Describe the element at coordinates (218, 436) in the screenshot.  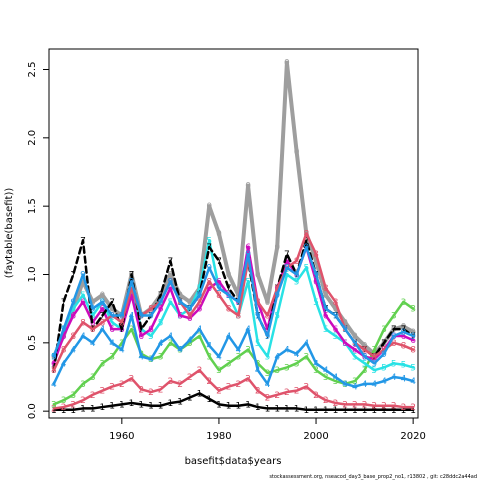
I see `x-tick-label: 1980` at that location.